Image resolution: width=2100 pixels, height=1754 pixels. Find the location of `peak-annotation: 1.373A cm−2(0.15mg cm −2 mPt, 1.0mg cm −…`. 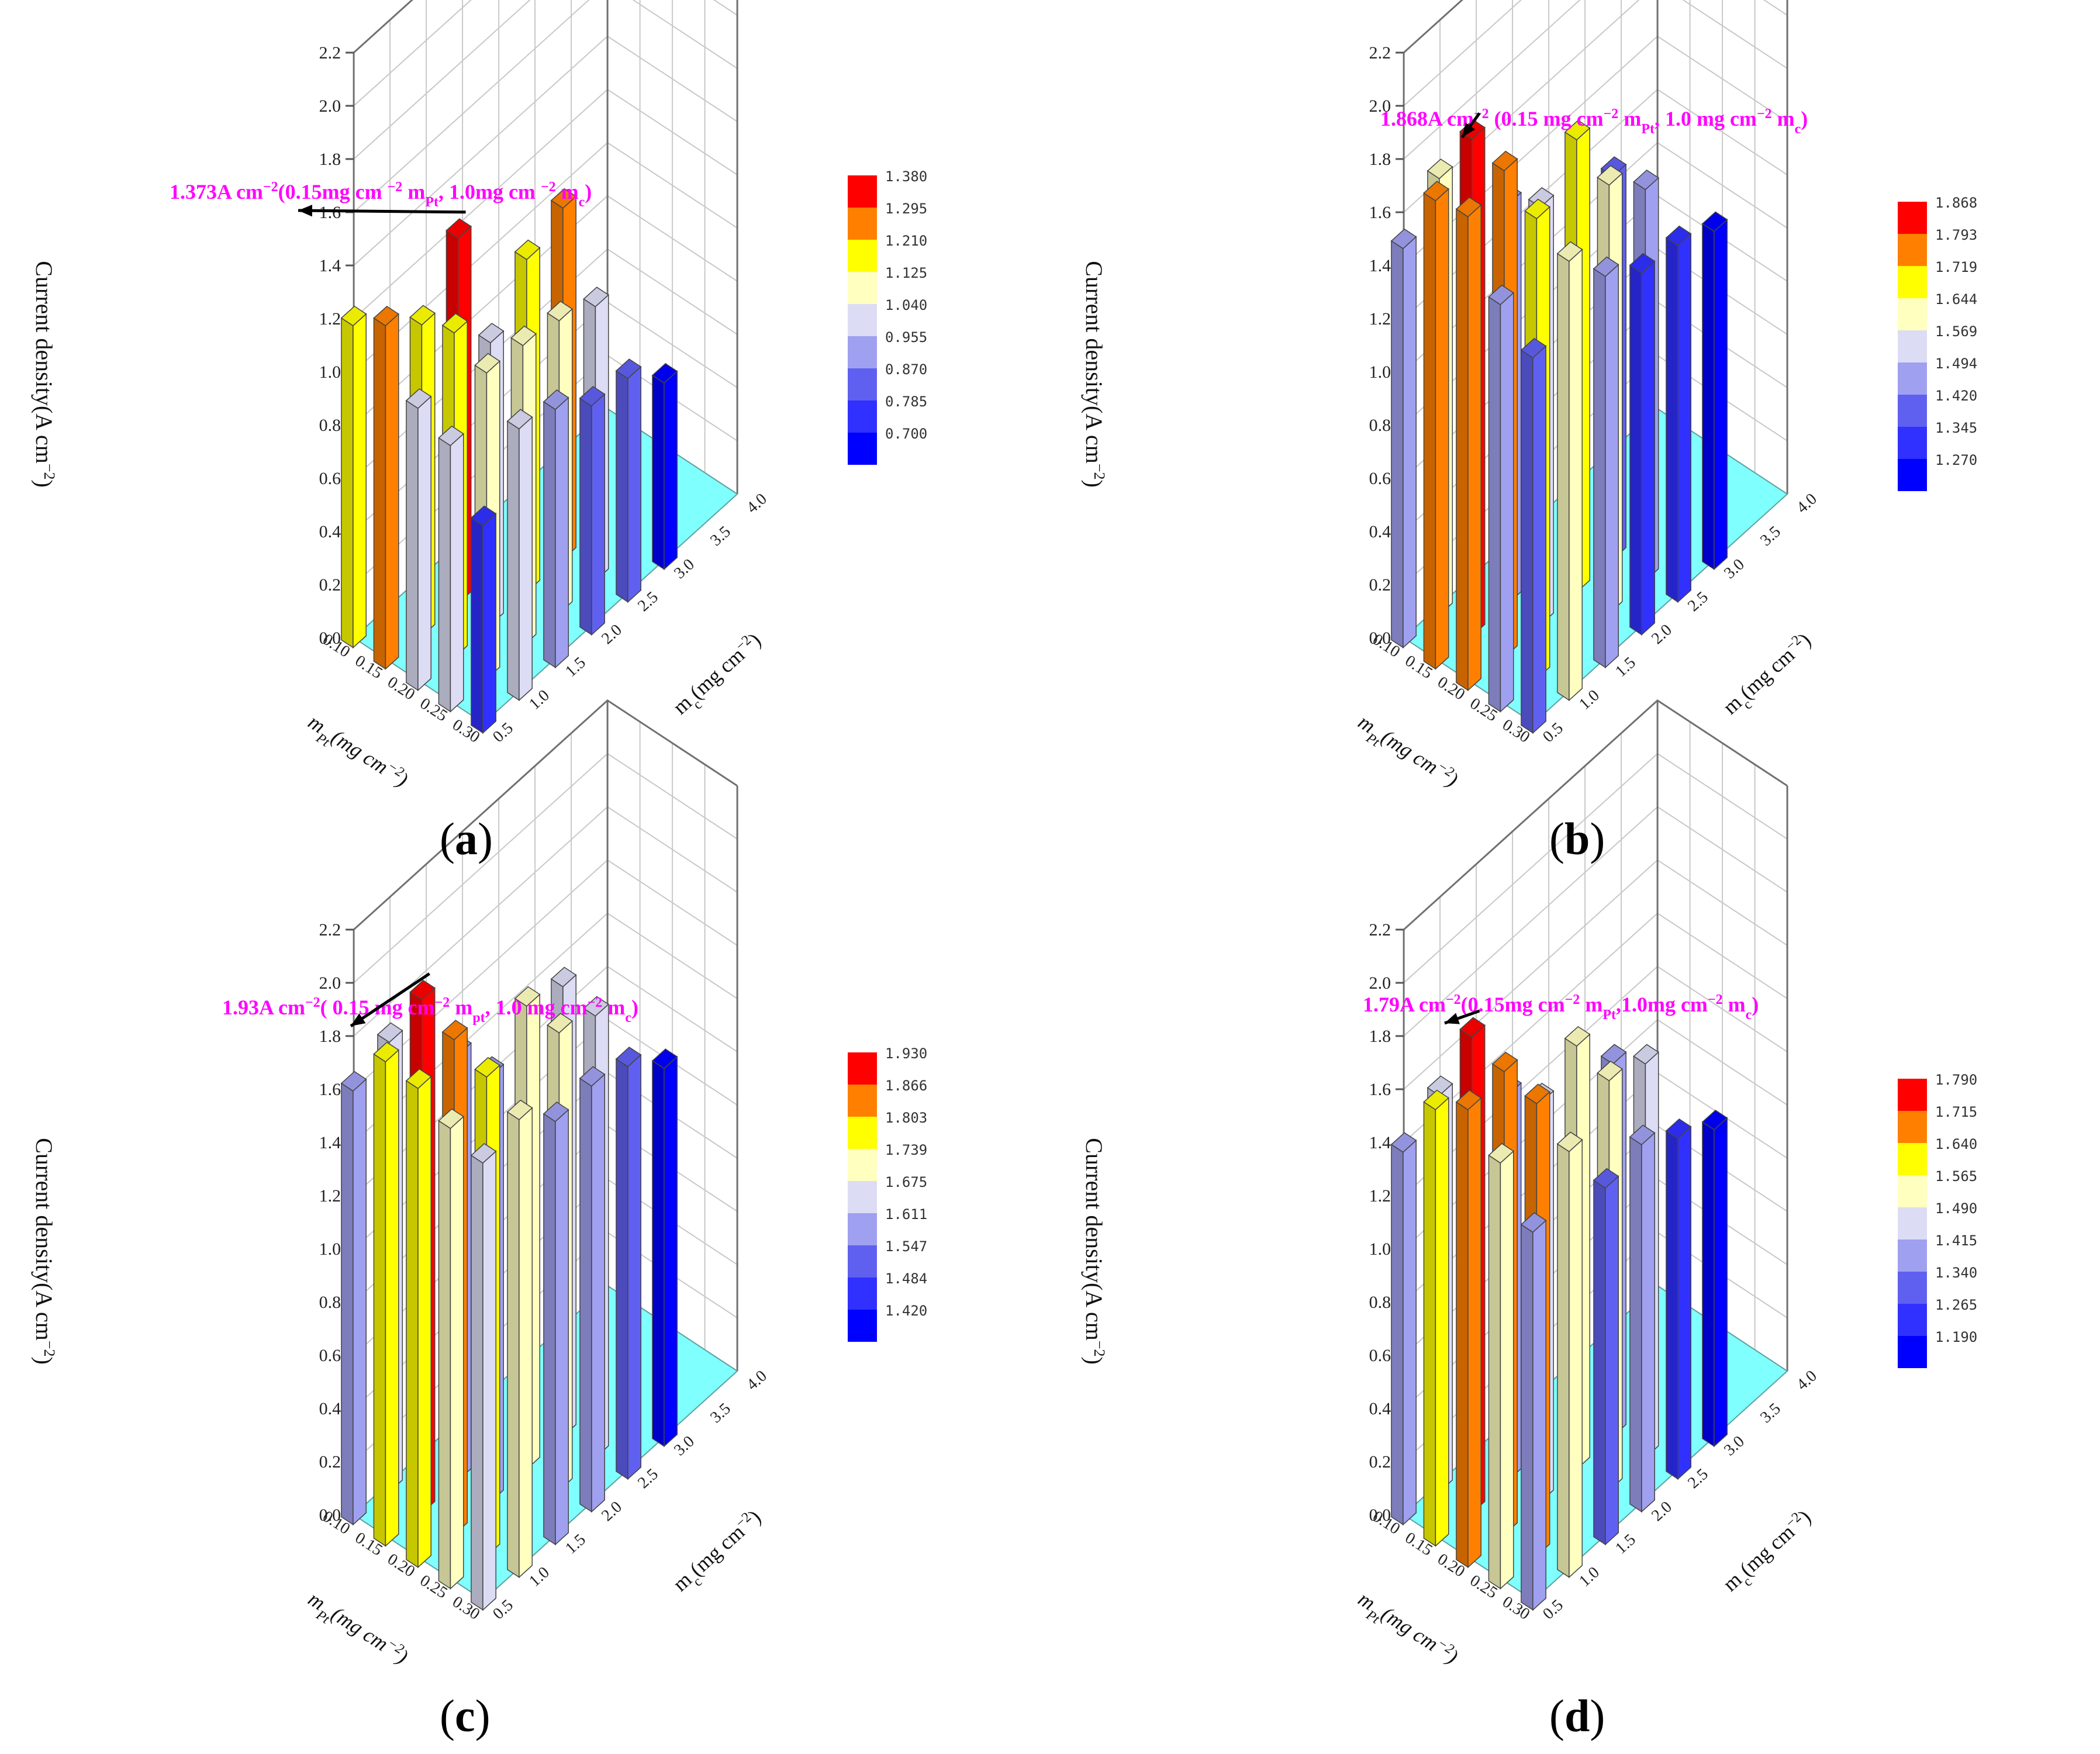

peak-annotation: 1.373A cm−2(0.15mg cm −2 mPt, 1.0mg cm −… is located at coordinates (381, 194).